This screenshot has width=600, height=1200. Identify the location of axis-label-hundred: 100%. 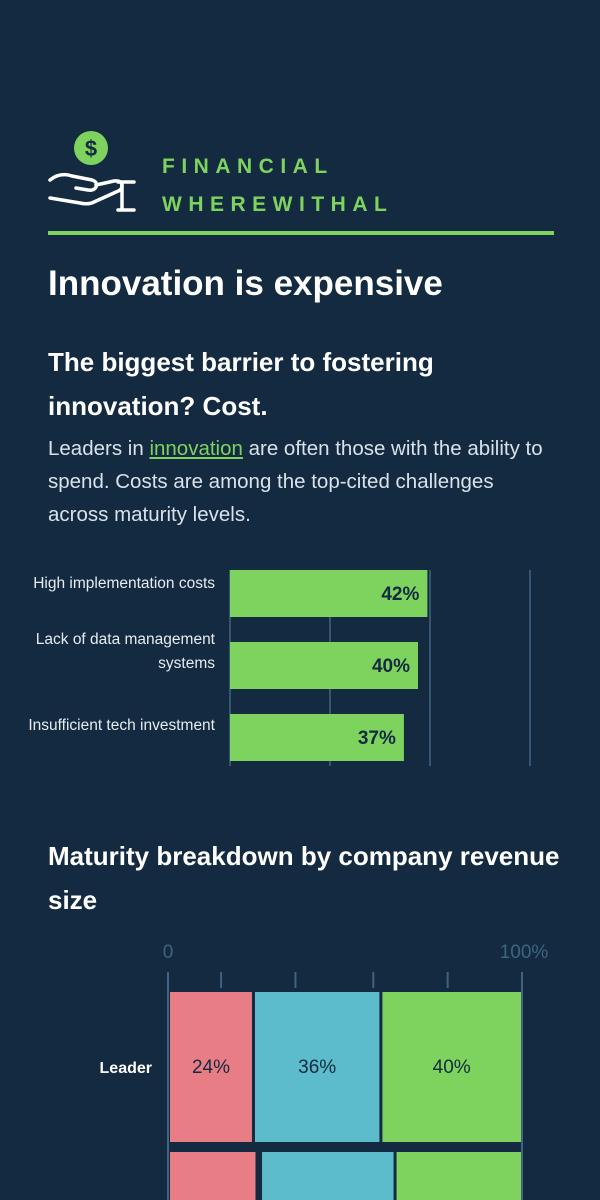
(524, 952).